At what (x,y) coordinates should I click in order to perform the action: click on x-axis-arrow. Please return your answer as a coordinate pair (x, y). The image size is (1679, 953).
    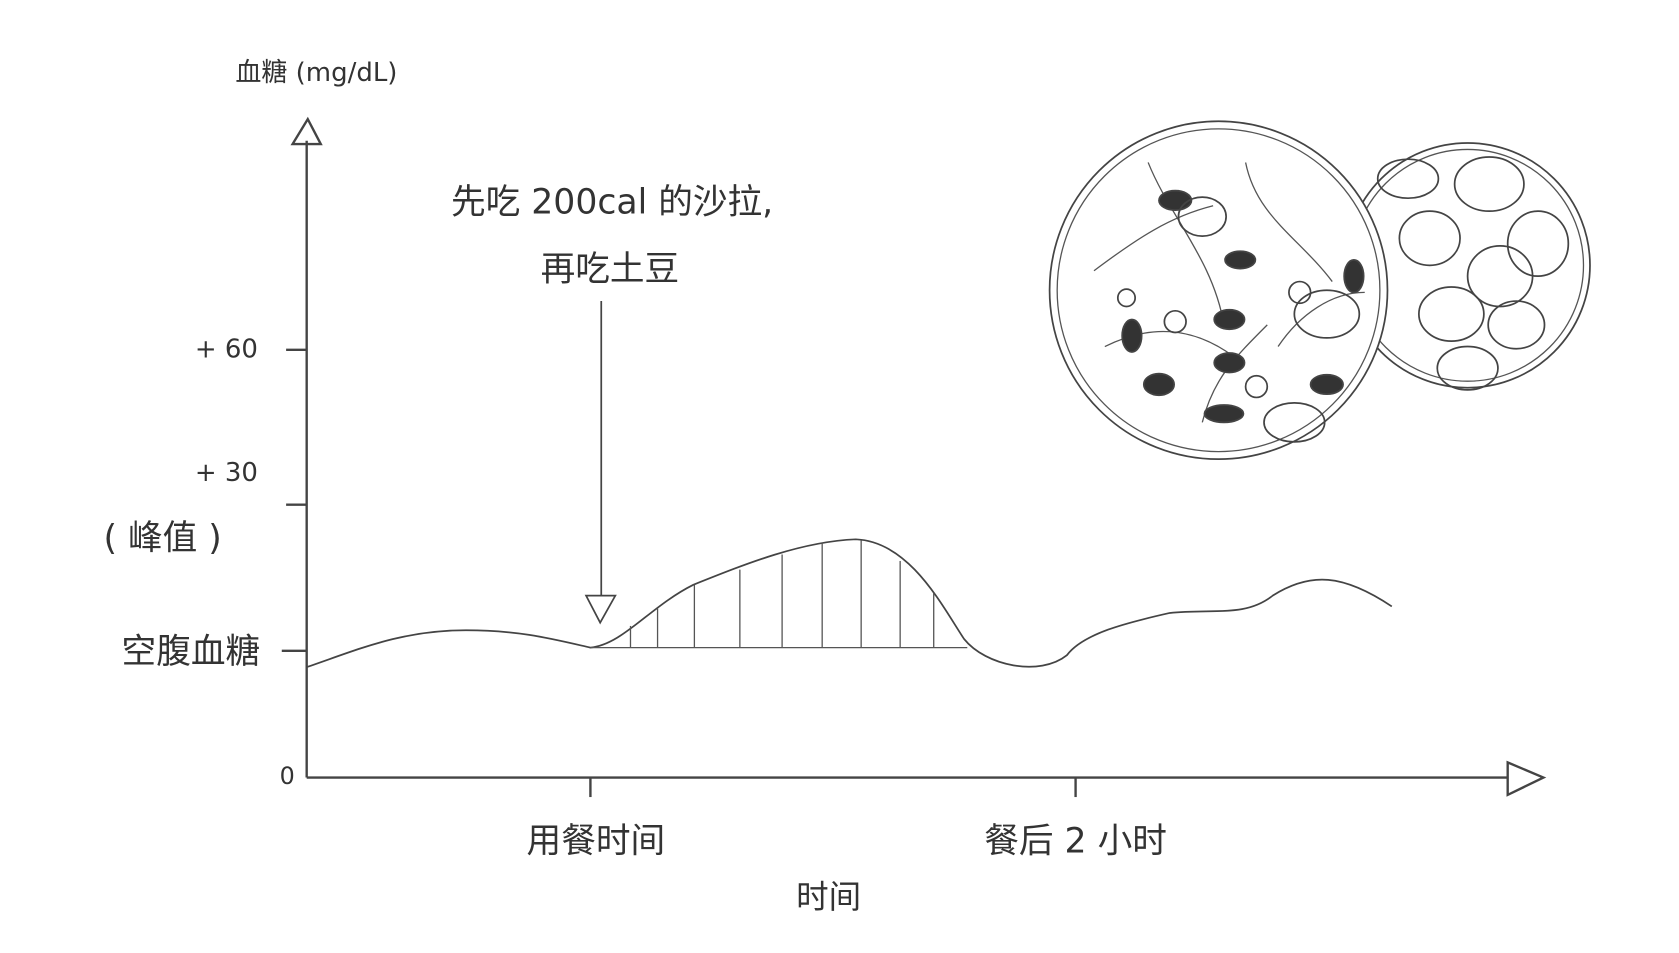
    Looking at the image, I should click on (1526, 778).